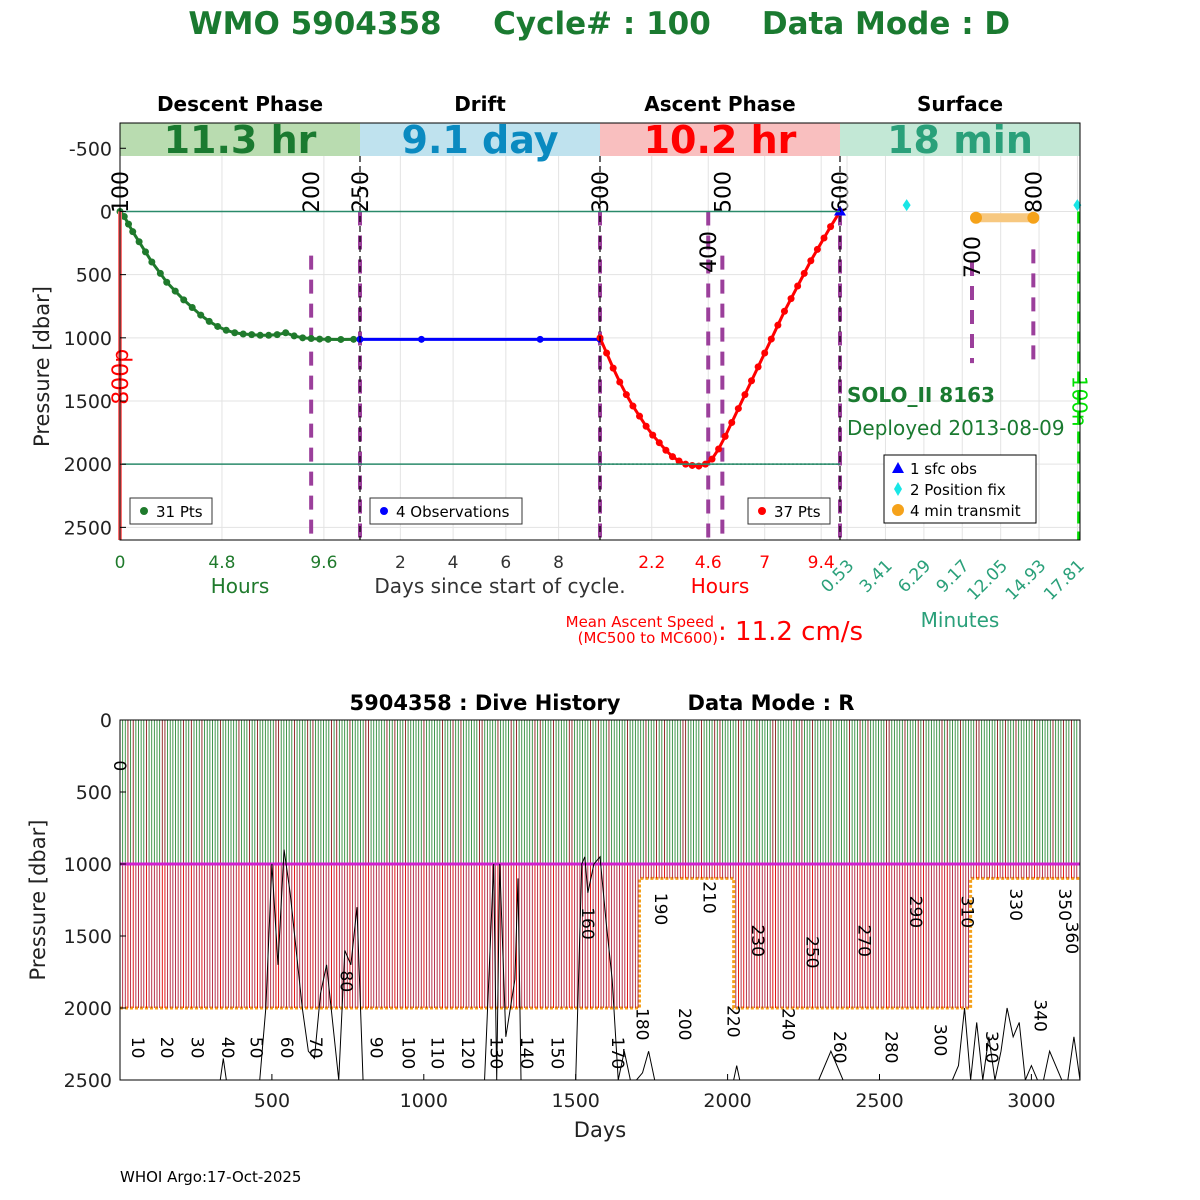 The height and width of the screenshot is (1200, 1200). What do you see at coordinates (121, 377) in the screenshot?
I see `red-edge-label: 800p` at bounding box center [121, 377].